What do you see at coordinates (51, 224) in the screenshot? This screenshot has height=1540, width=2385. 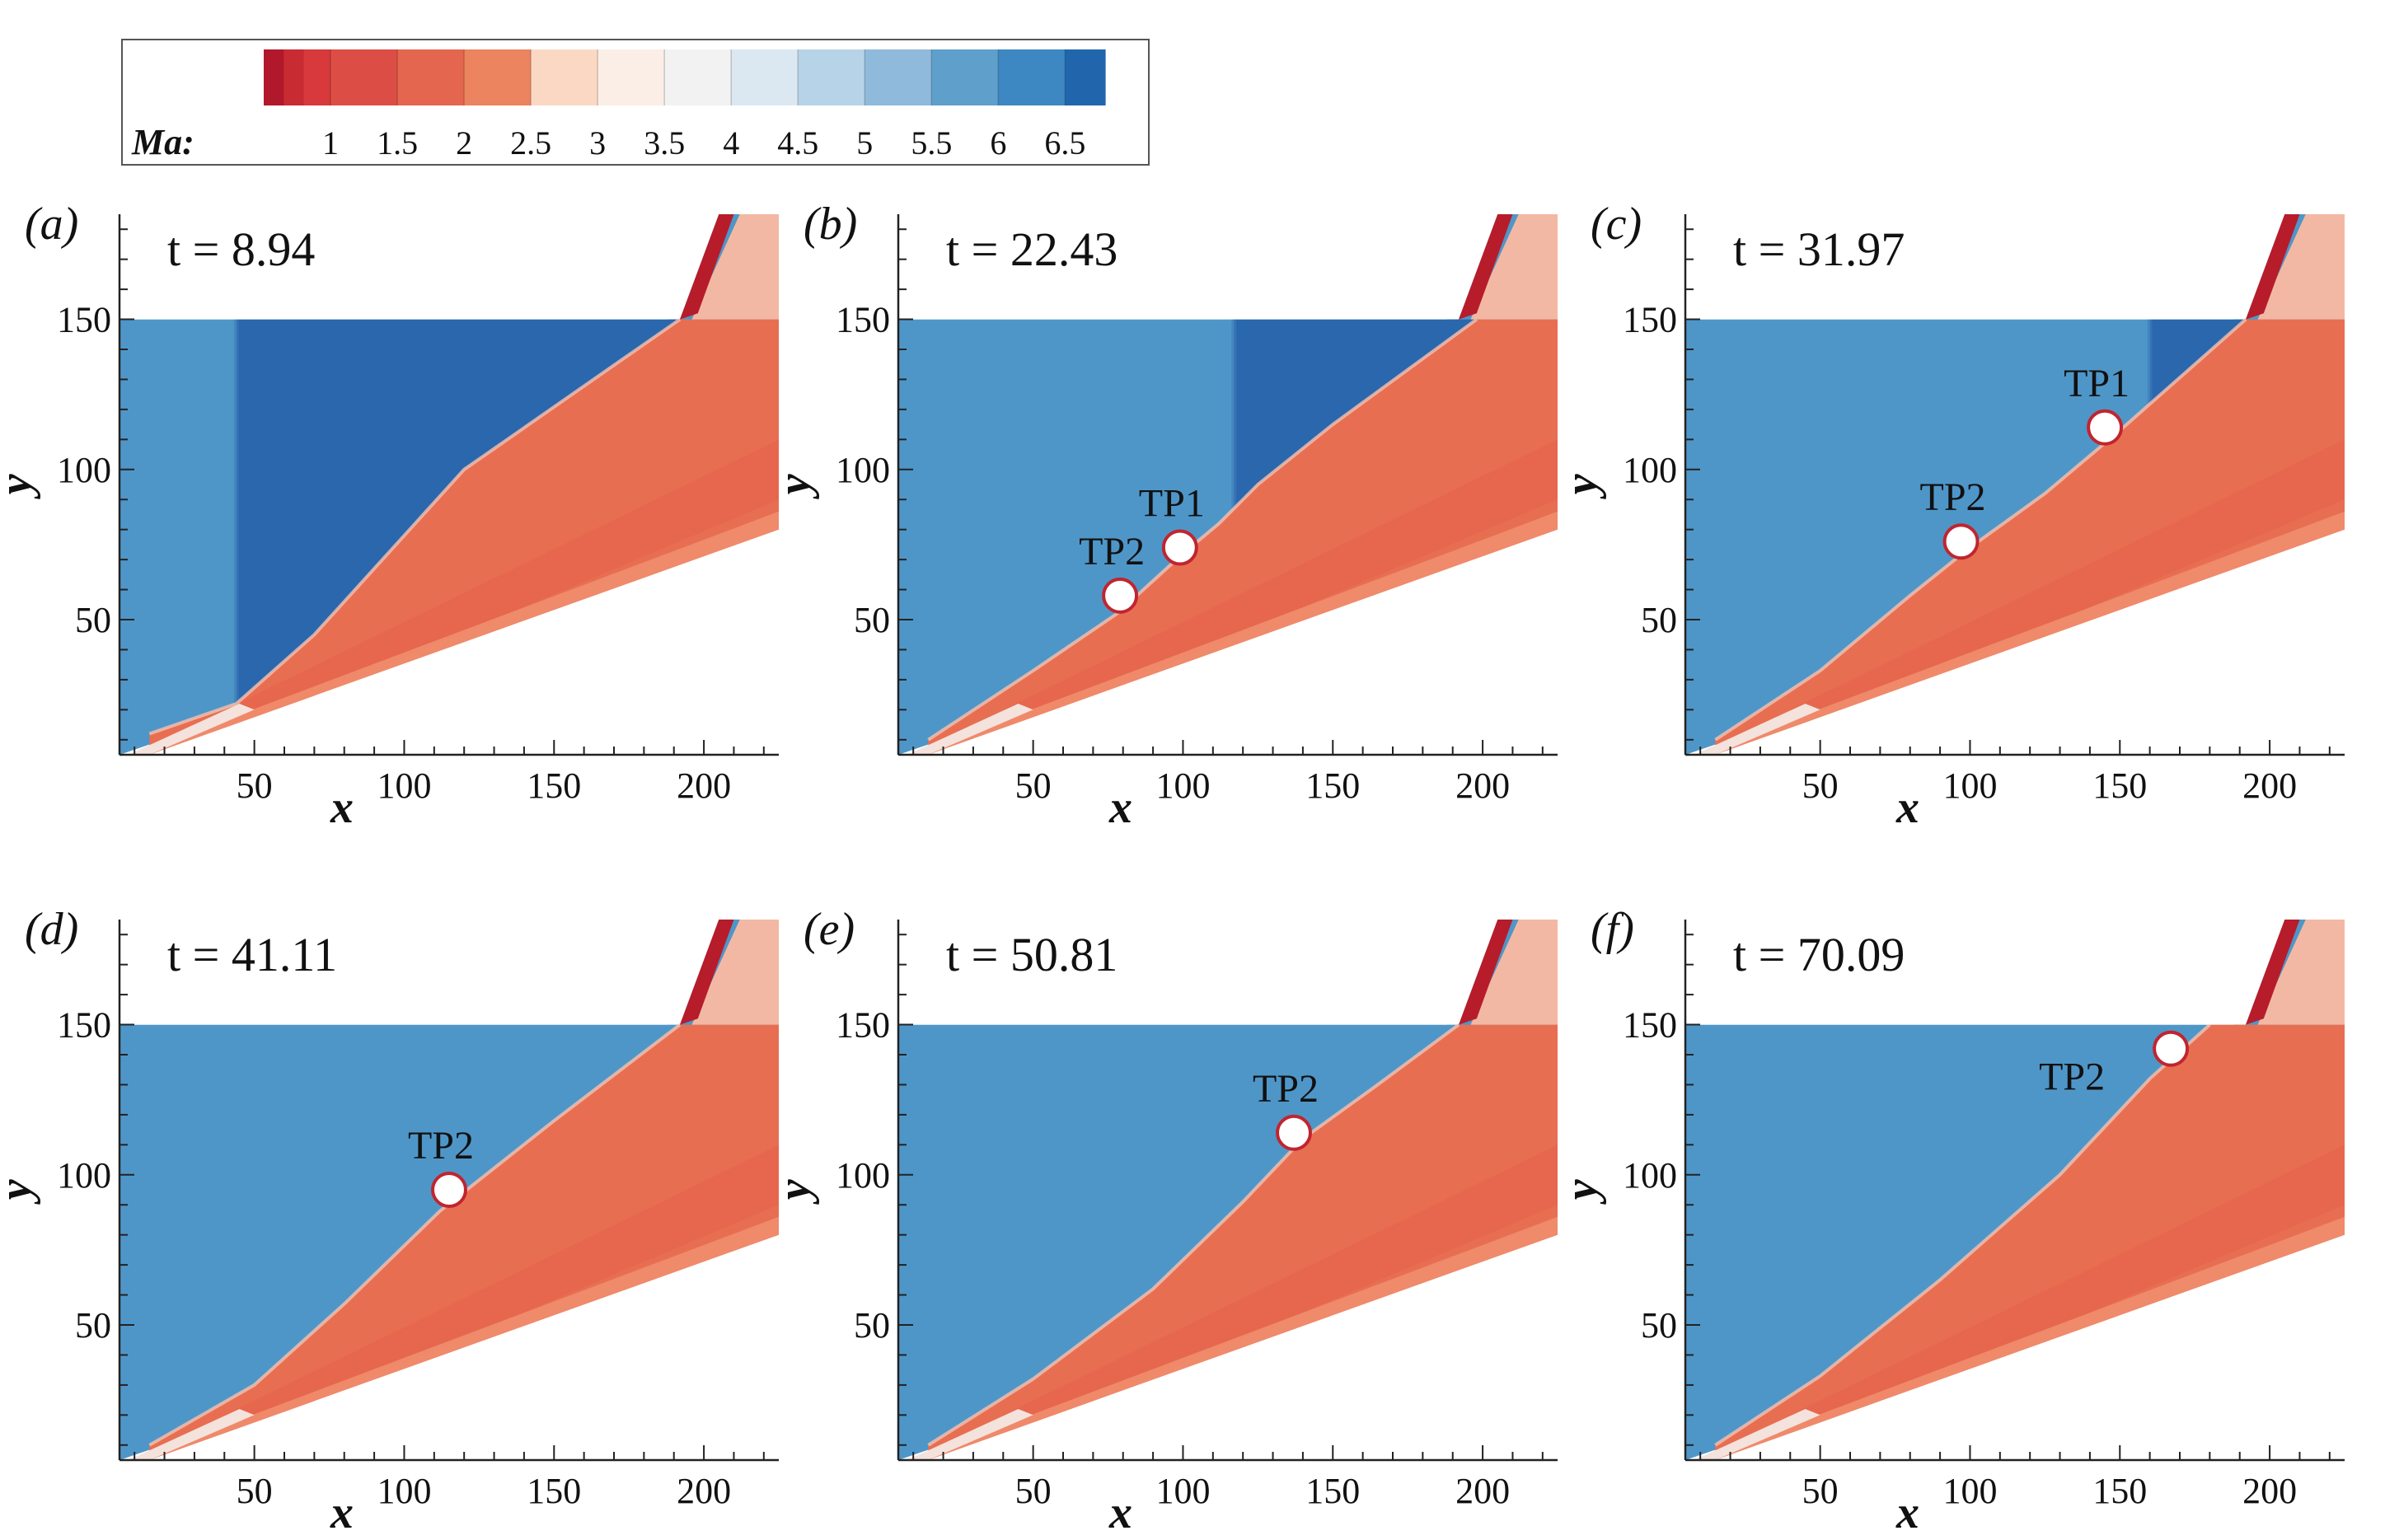 I see `panel-label: (a)` at bounding box center [51, 224].